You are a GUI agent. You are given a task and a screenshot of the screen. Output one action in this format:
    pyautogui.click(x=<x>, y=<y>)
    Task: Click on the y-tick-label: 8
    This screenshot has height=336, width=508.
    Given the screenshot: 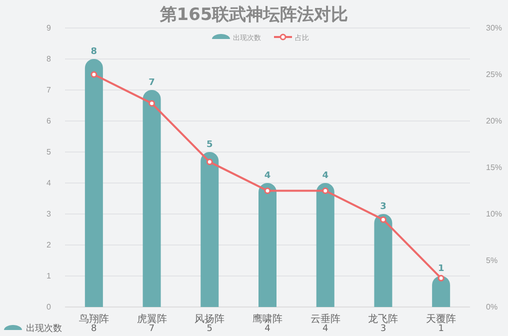 What is the action you would take?
    pyautogui.click(x=49, y=59)
    